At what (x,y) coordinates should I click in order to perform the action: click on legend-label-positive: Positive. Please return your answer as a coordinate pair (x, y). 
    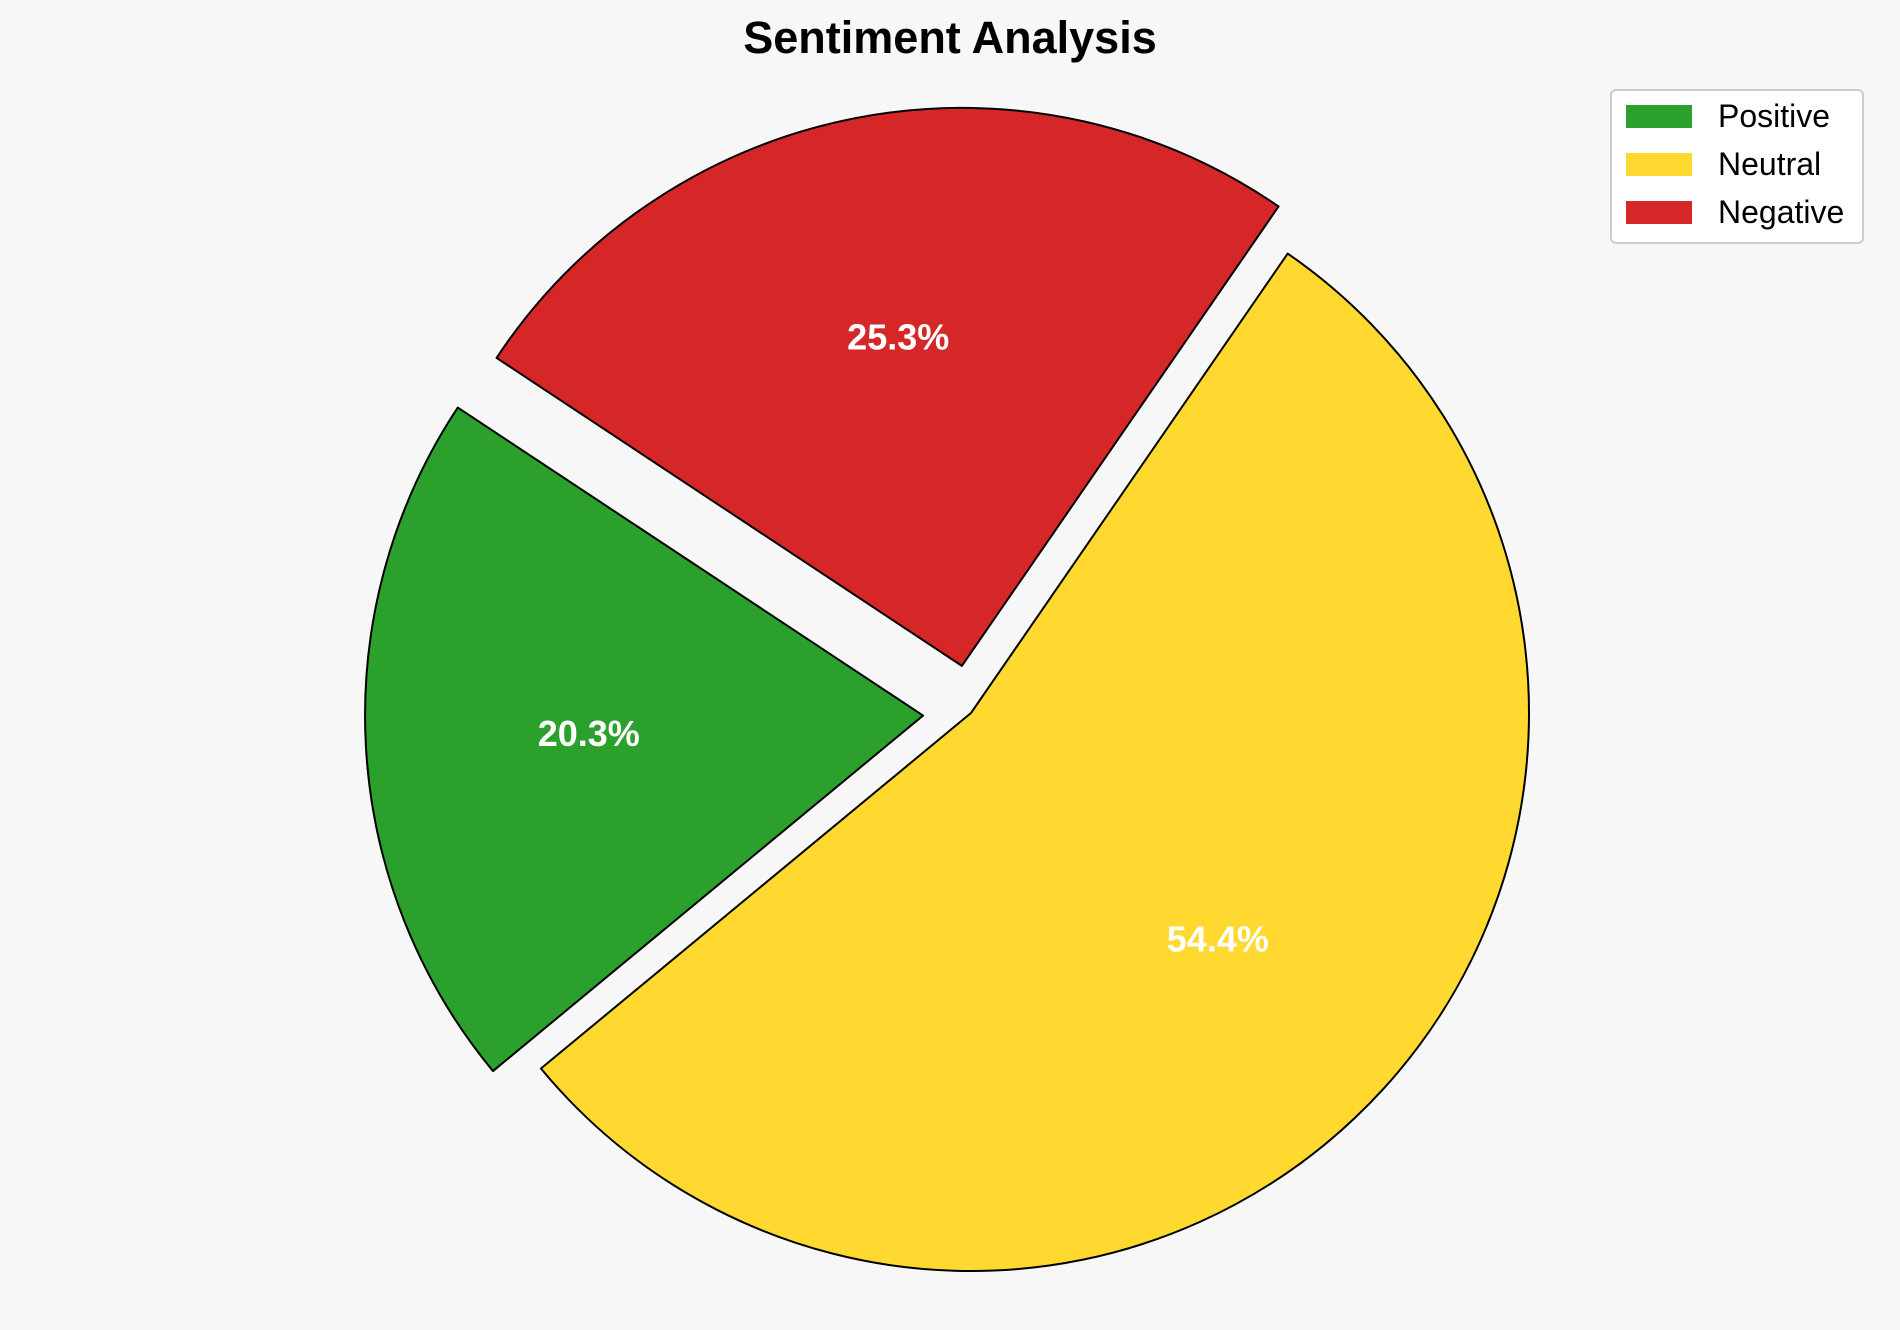
    Looking at the image, I should click on (1774, 116).